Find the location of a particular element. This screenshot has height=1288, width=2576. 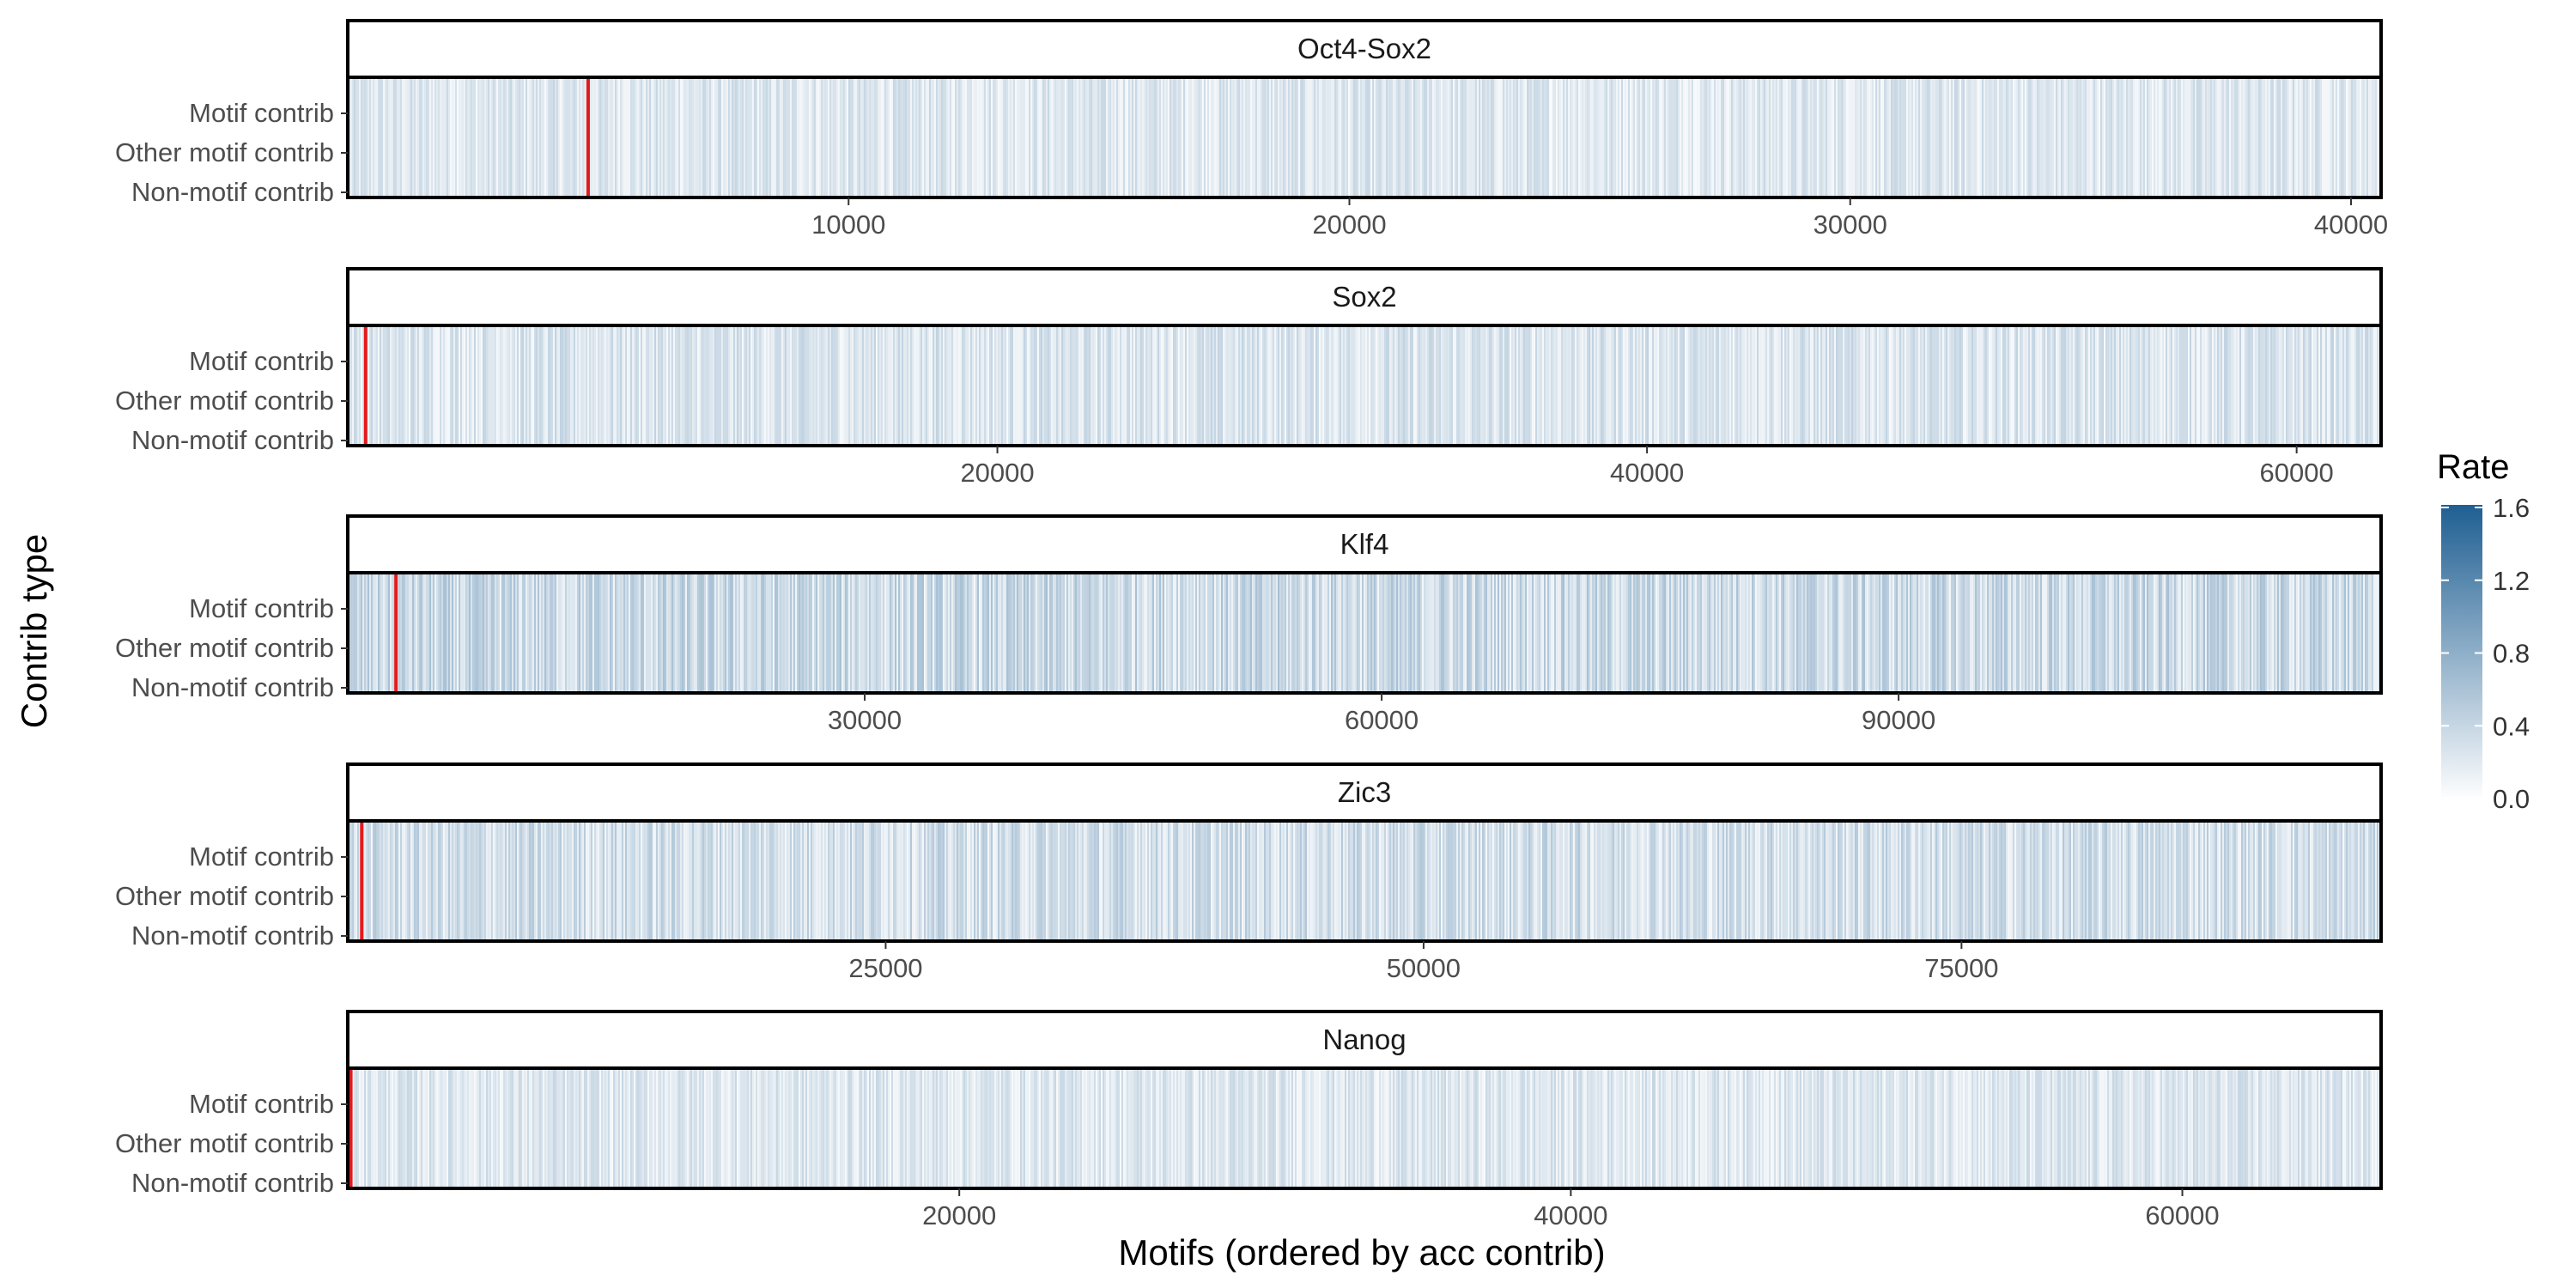

legend-tick-label: 0.8 is located at coordinates (2511, 654).